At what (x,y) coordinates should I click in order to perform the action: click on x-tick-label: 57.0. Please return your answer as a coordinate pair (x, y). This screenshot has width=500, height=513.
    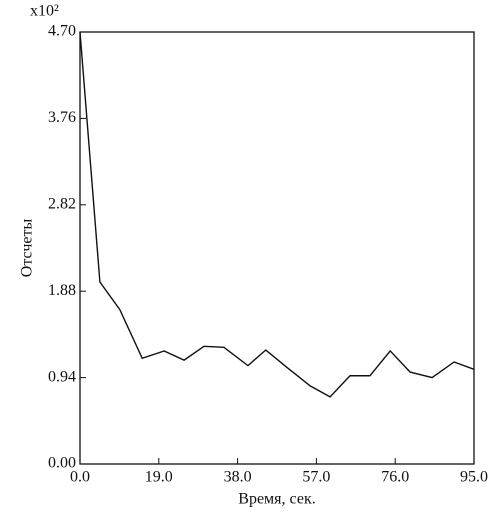
    Looking at the image, I should click on (316, 477).